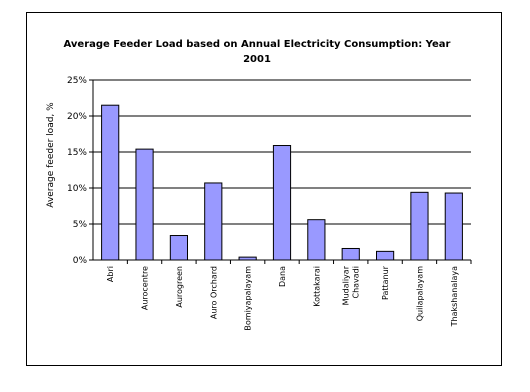 The width and height of the screenshot is (530, 392). Describe the element at coordinates (145, 288) in the screenshot. I see `category-label: Aurocentre` at that location.